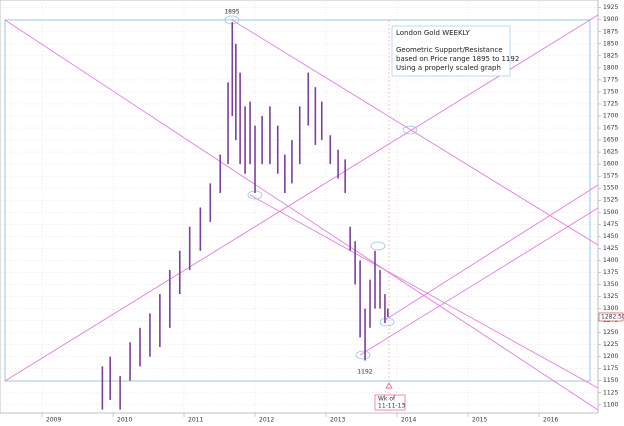  I want to click on y-tick-label: 1550, so click(610, 188).